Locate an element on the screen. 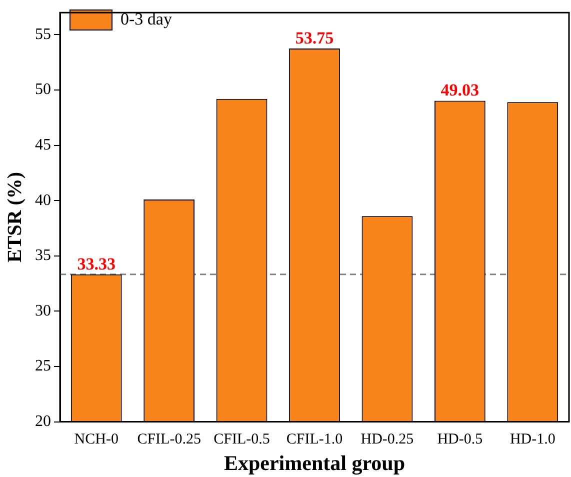 This screenshot has width=571, height=477. x-tick-label: HD-0.25 is located at coordinates (387, 440).